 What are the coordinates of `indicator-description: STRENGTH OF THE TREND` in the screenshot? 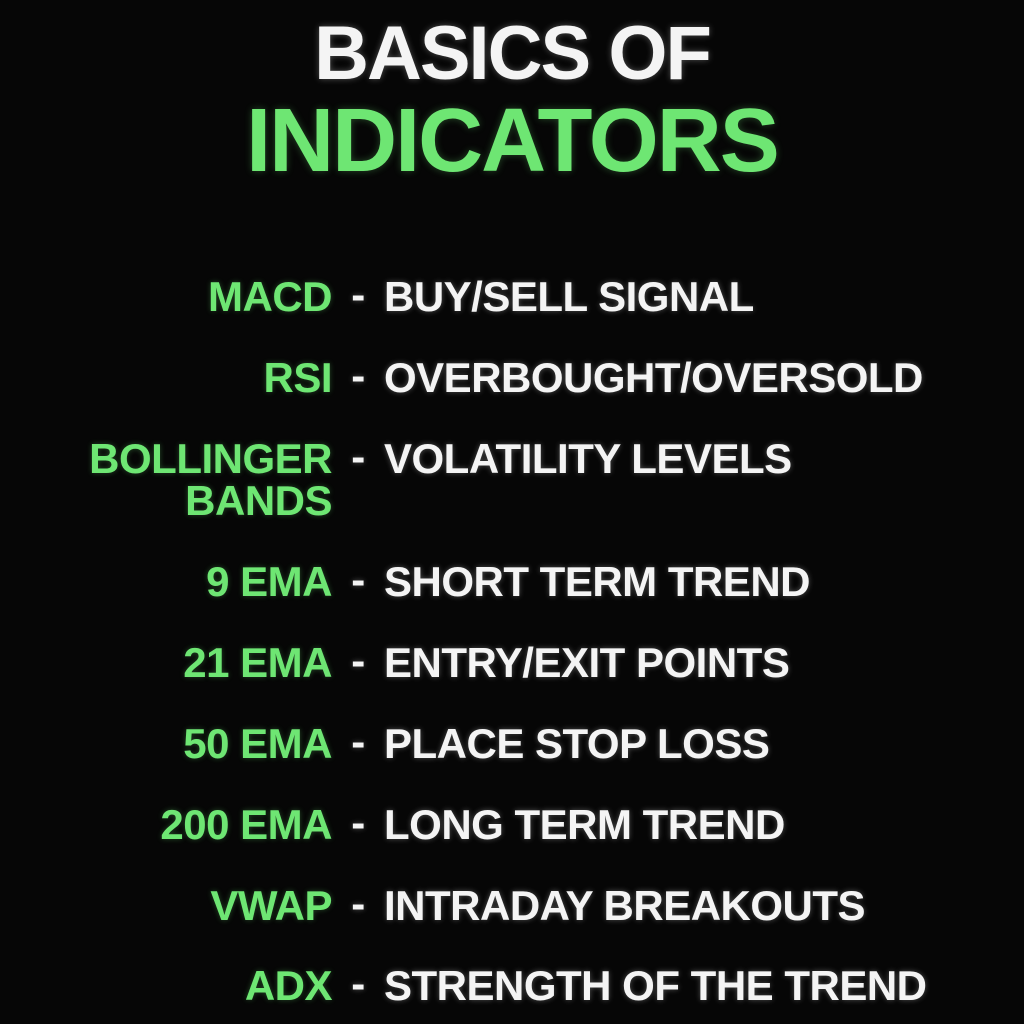 It's located at (655, 986).